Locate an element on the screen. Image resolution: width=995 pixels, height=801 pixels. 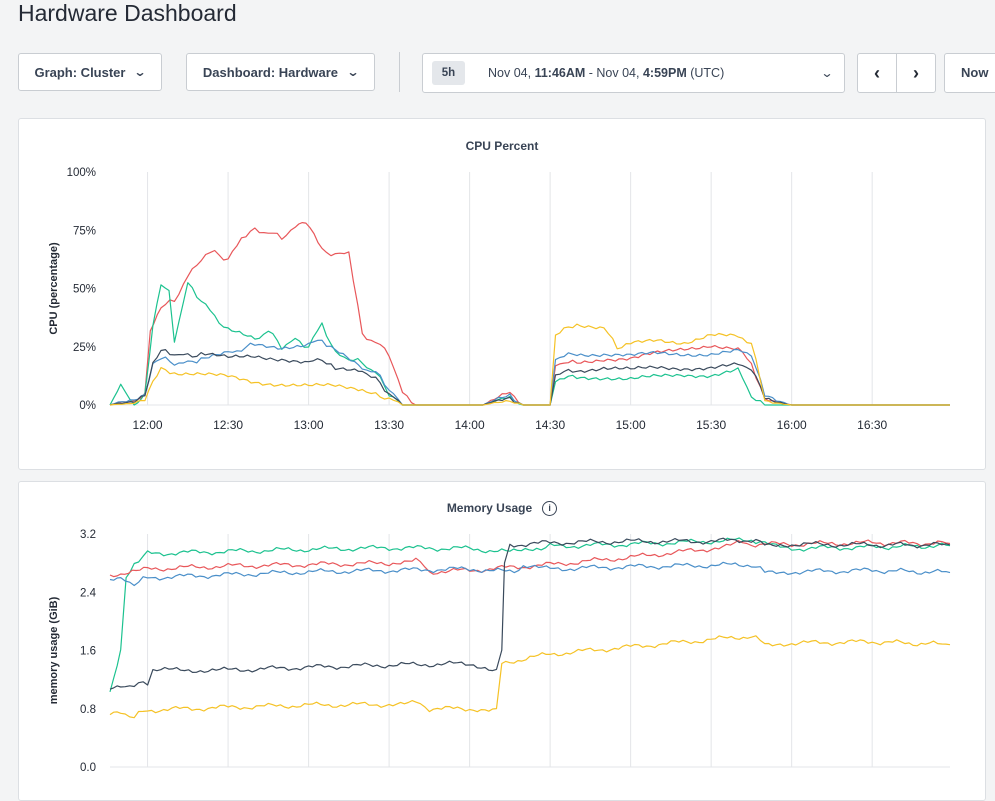
graph-dropdown: Graph: Cluster ⌄ is located at coordinates (90, 72).